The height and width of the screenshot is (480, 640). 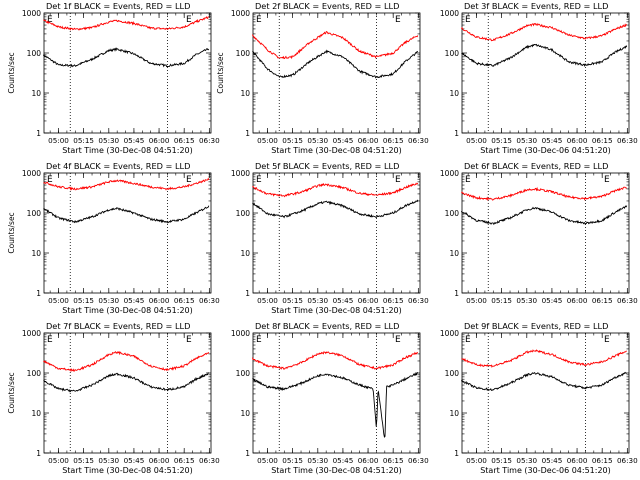 What do you see at coordinates (118, 166) in the screenshot?
I see `chart-title: Det 4f BLACK = Events, RED = LLD` at bounding box center [118, 166].